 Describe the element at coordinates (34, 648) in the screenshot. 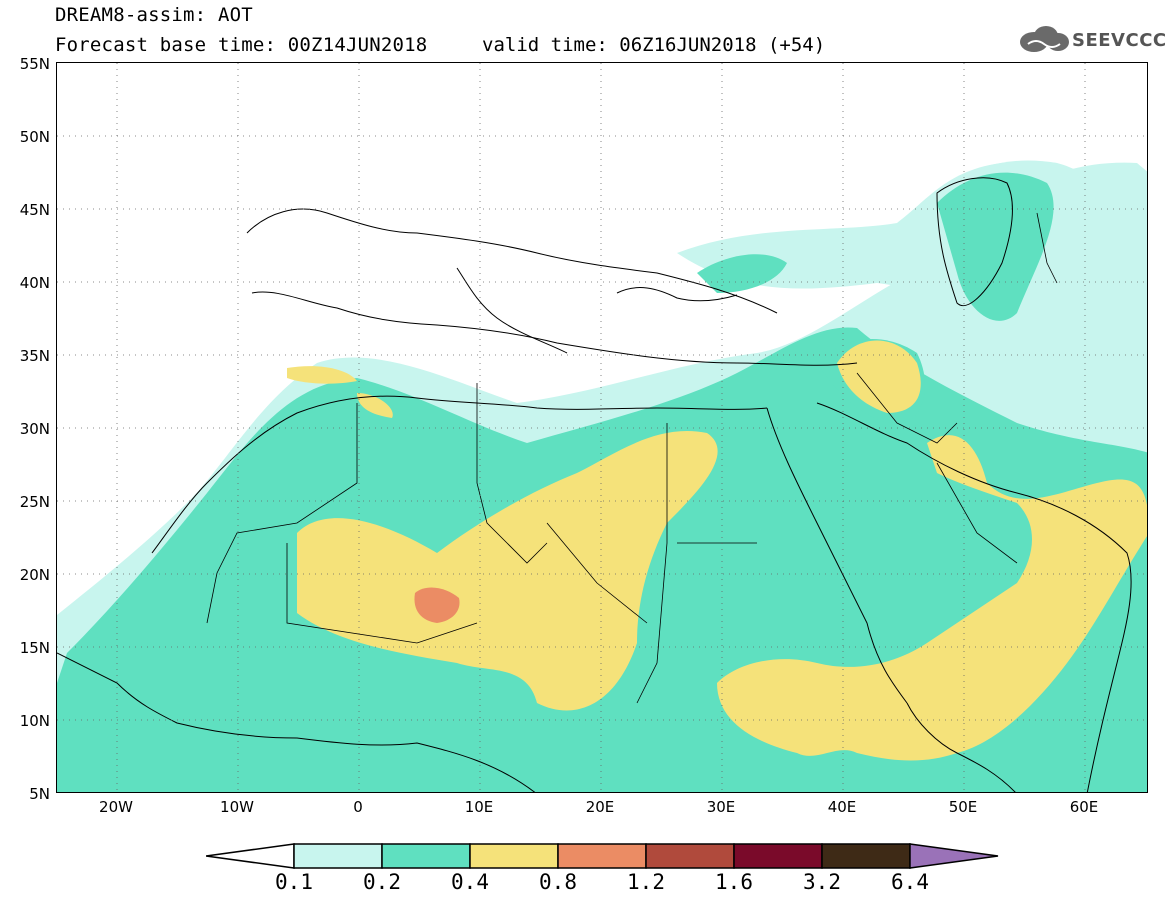

I see `lat-label: 15N` at that location.